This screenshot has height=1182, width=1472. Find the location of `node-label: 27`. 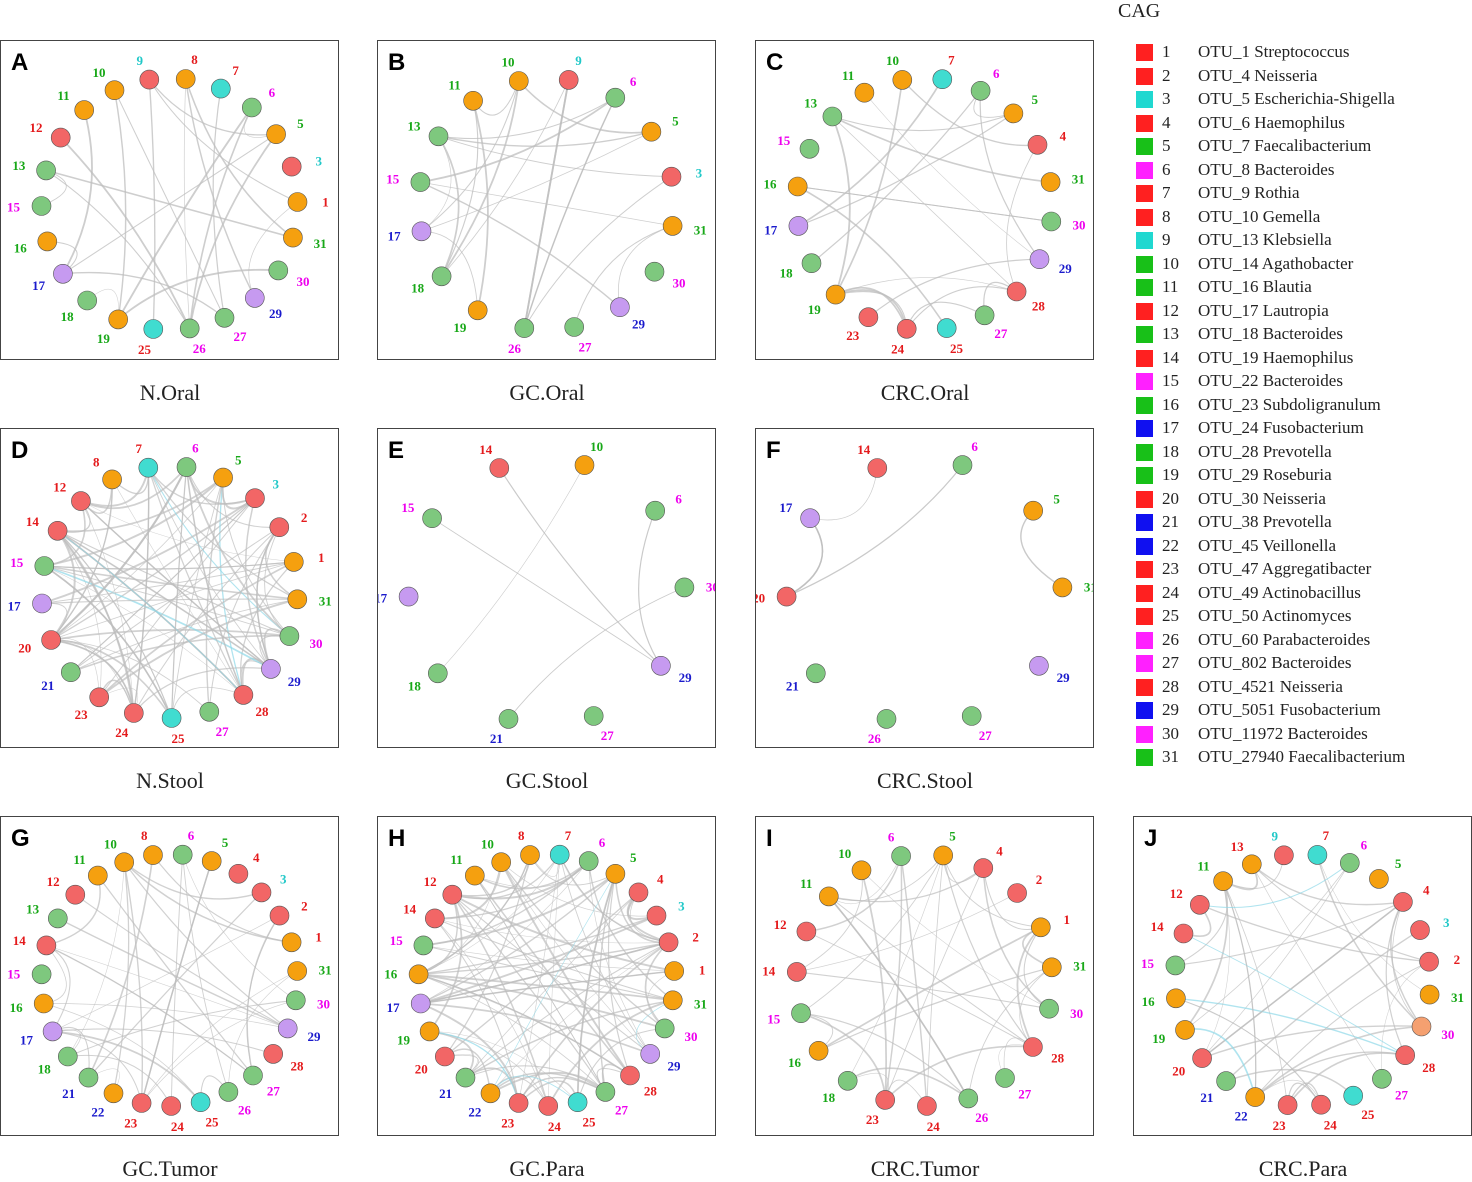

node-label: 27 is located at coordinates (223, 731).